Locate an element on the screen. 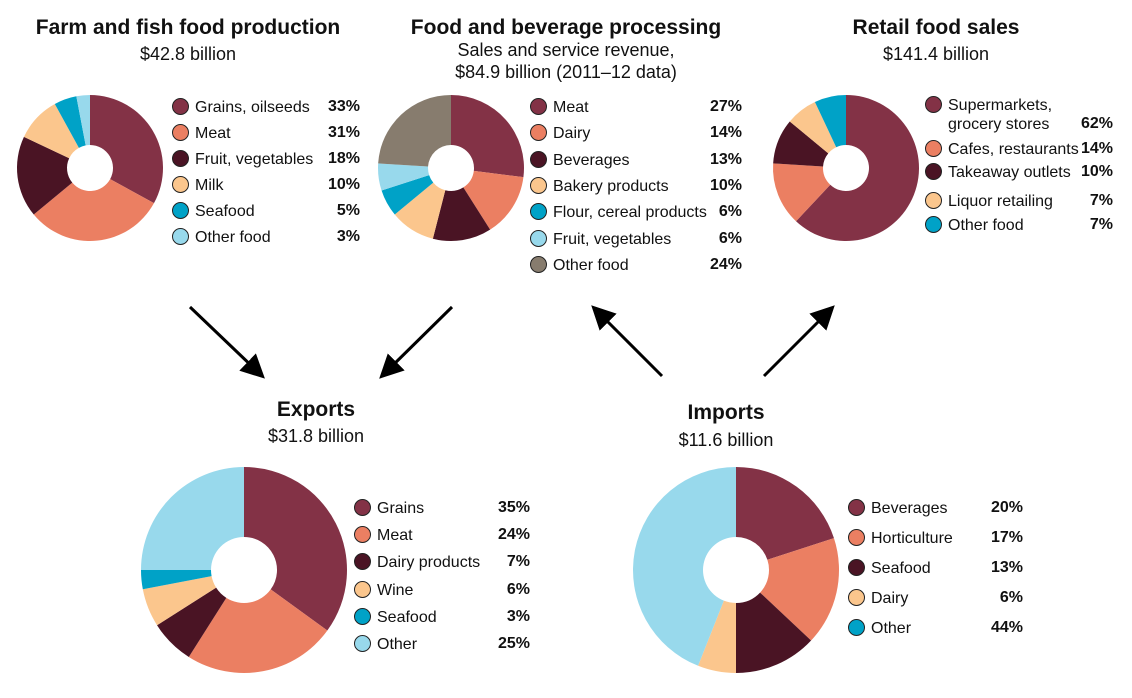  chart-subtitle: $42.8 billion is located at coordinates (188, 54).